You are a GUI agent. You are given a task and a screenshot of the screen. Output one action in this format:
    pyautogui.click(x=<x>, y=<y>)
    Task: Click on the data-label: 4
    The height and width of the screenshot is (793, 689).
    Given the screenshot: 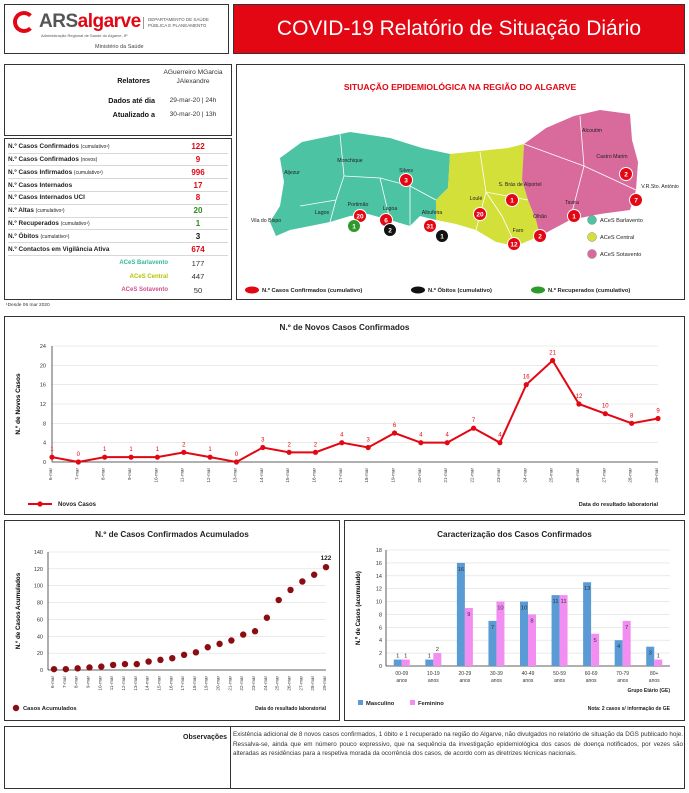 What is the action you would take?
    pyautogui.click(x=500, y=436)
    